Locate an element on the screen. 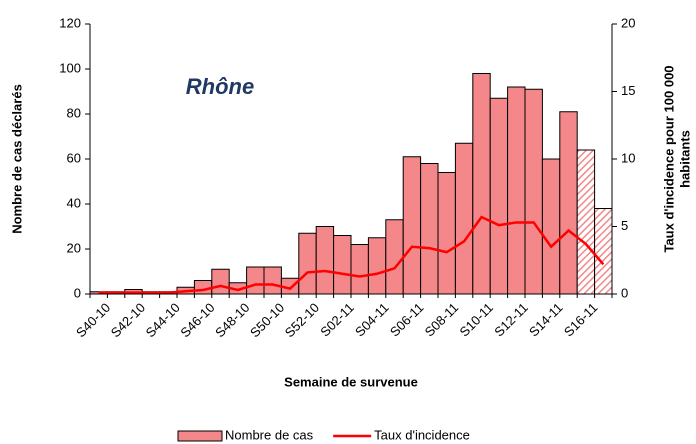  x-tick-label: S44-10 is located at coordinates (163, 320).